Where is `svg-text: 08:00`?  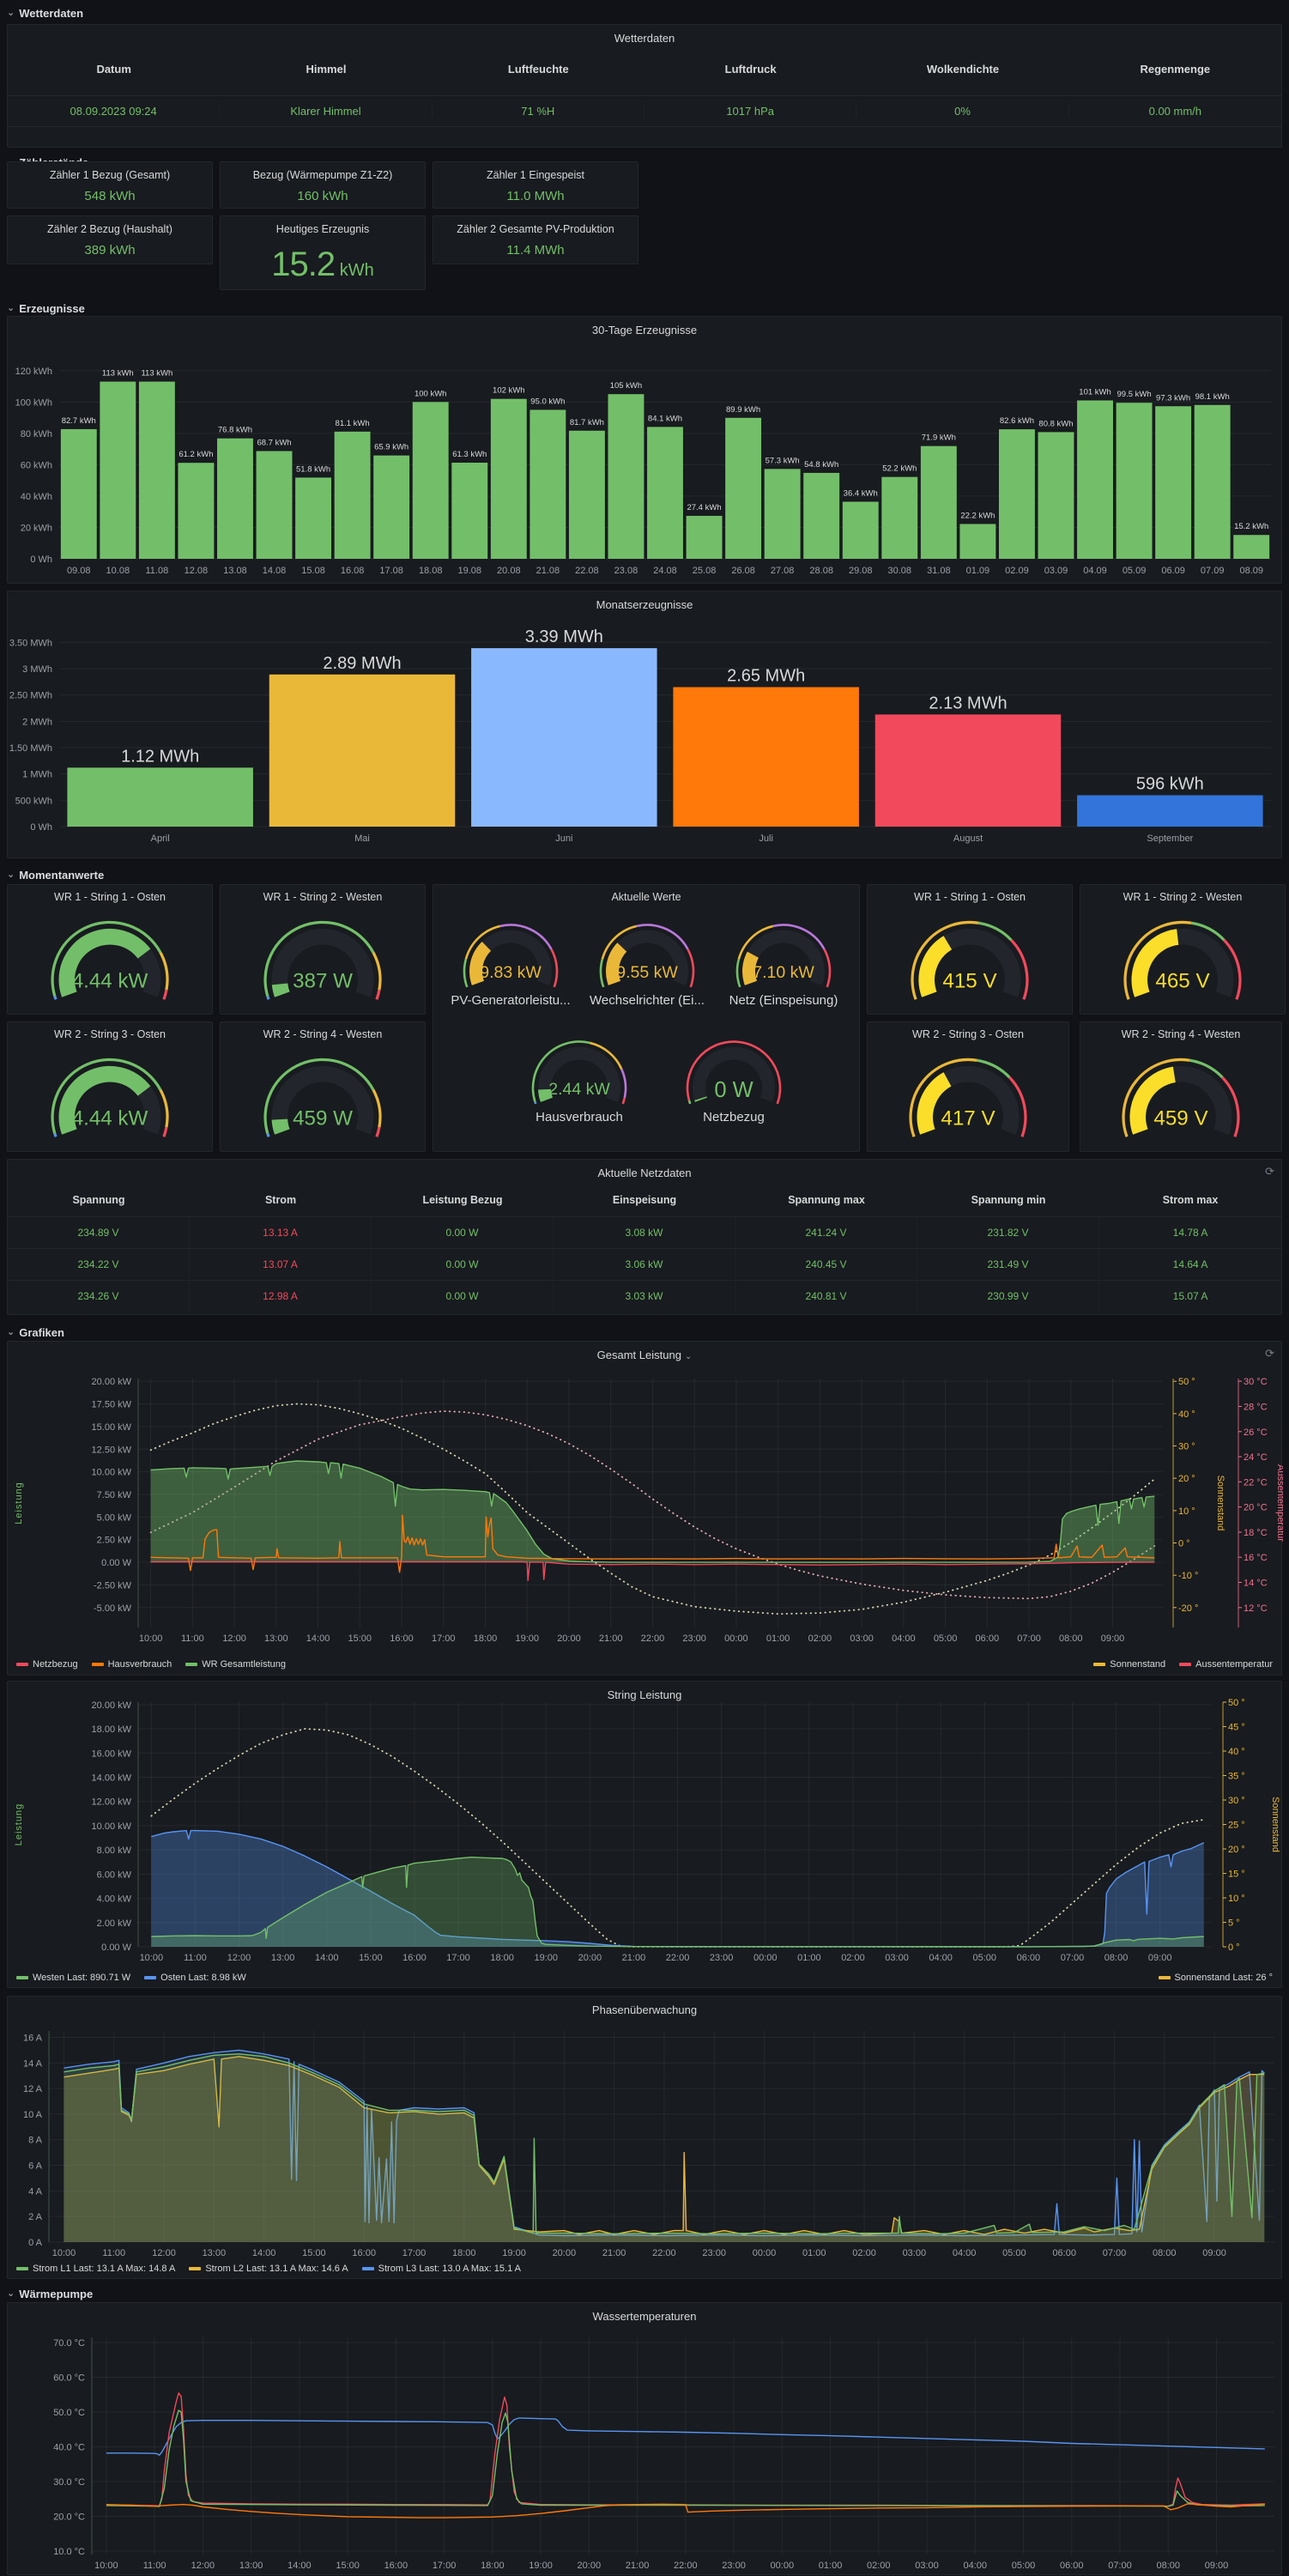 svg-text: 08:00 is located at coordinates (1168, 2566).